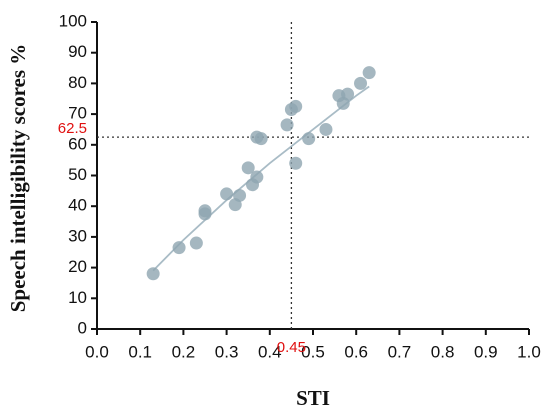  What do you see at coordinates (356, 351) in the screenshot?
I see `x-tick-label: 0.6` at bounding box center [356, 351].